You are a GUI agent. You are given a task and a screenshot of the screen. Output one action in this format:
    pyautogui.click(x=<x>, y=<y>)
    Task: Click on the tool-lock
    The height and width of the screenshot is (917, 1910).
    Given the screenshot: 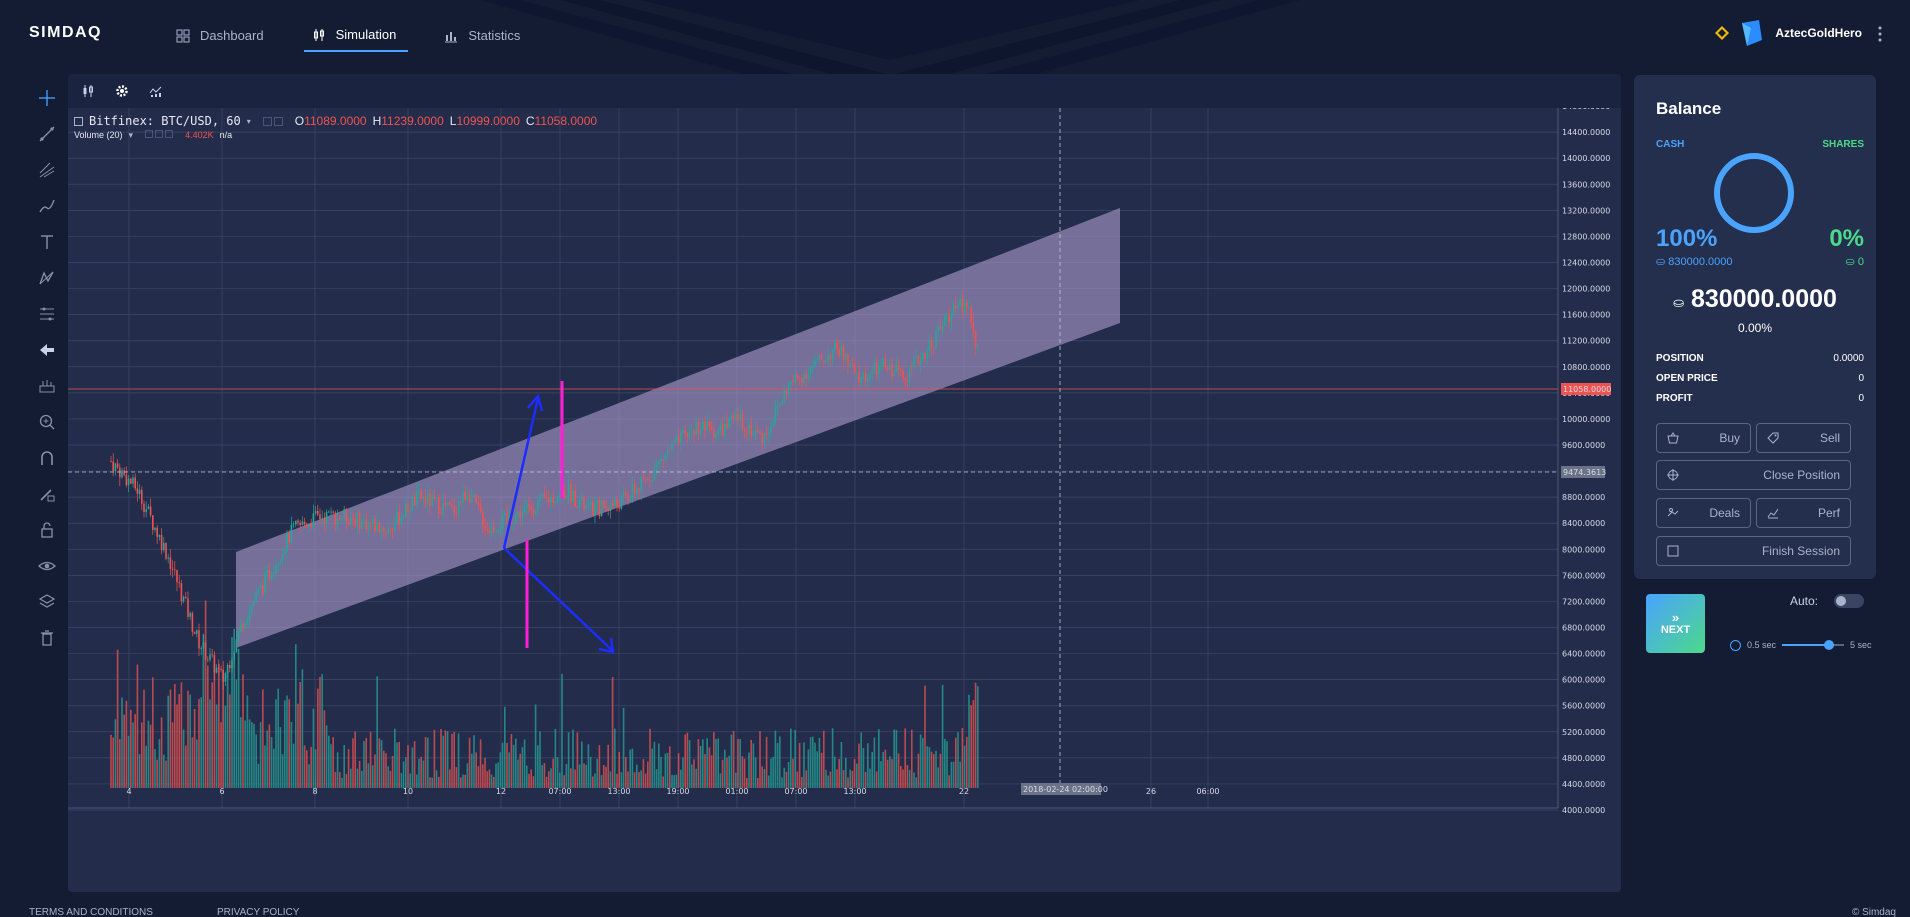 What is the action you would take?
    pyautogui.click(x=47, y=530)
    